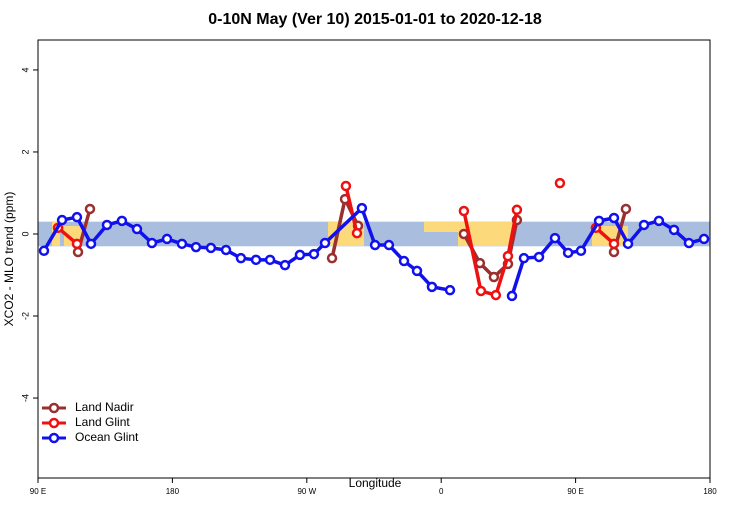  What do you see at coordinates (25, 69) in the screenshot?
I see `y-tick-label: 4` at bounding box center [25, 69].